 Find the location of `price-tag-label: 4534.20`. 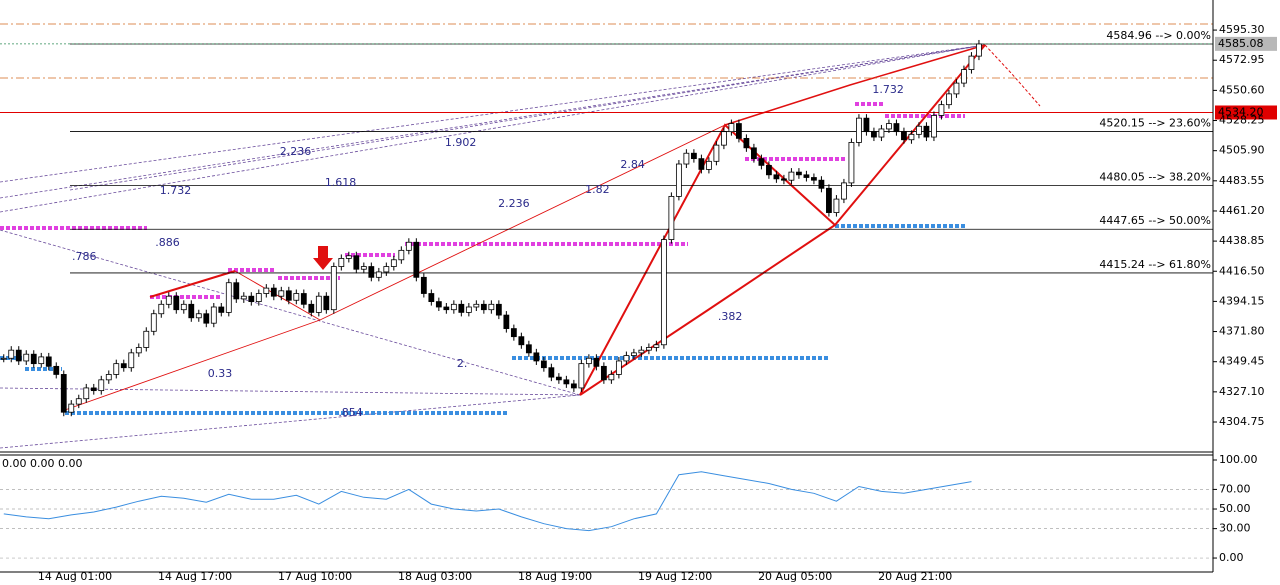

price-tag-label: 4534.20 is located at coordinates (1241, 111).